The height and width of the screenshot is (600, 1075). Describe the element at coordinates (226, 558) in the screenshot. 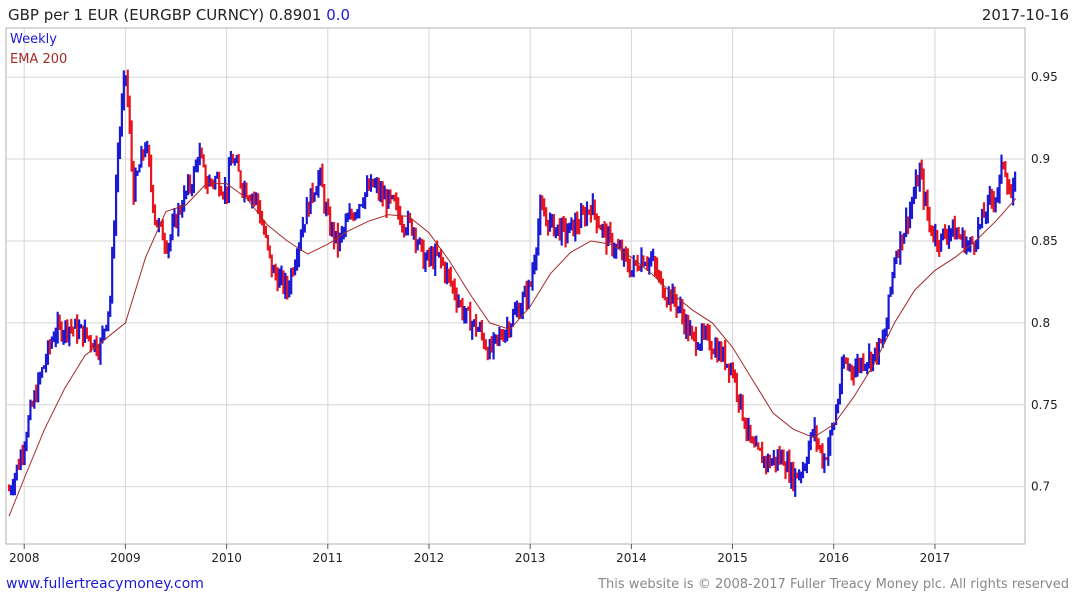

I see `x-tick-label: 2010` at that location.